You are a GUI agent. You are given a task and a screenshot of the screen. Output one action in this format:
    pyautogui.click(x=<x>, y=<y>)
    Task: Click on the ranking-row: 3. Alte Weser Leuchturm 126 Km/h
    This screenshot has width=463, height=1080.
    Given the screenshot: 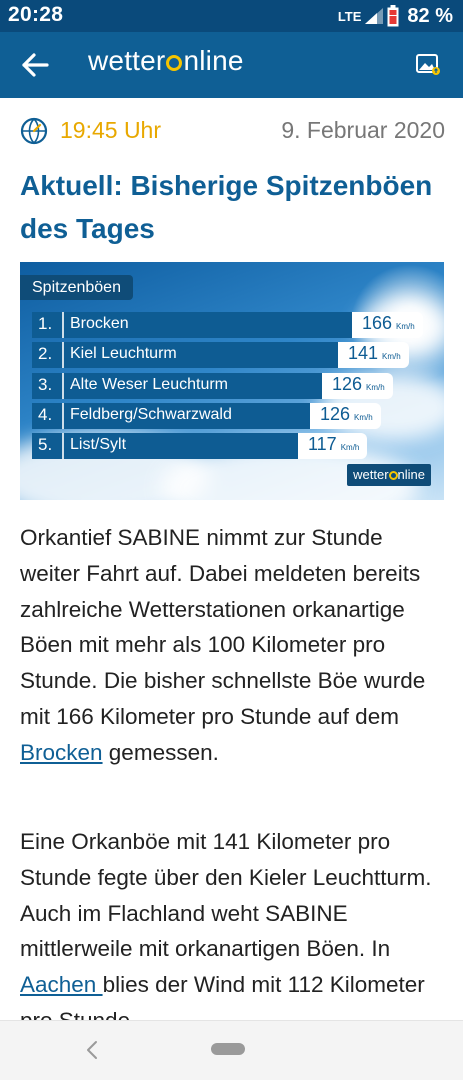 What is the action you would take?
    pyautogui.click(x=217, y=386)
    